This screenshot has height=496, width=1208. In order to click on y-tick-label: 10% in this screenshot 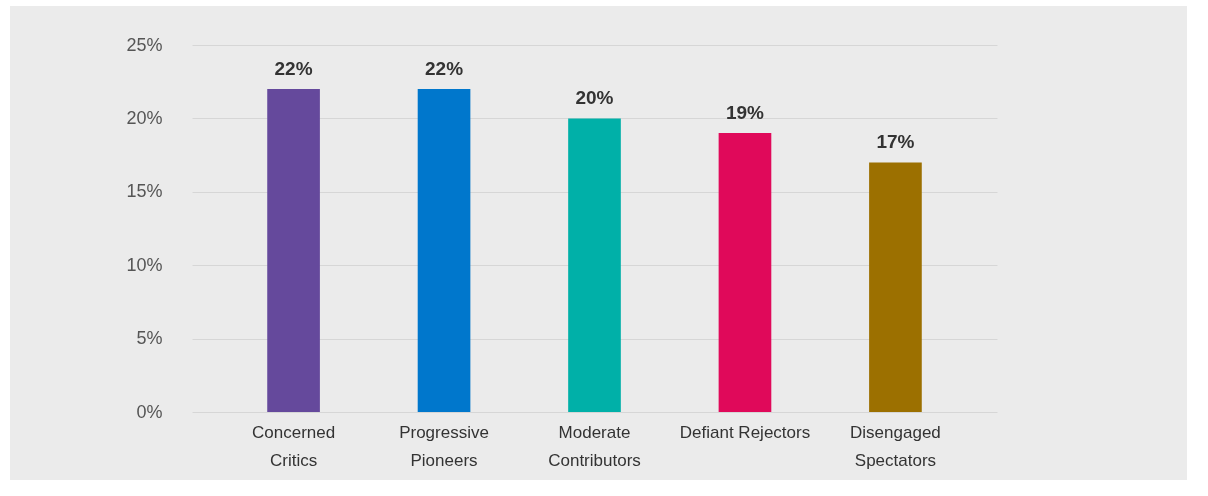, I will do `click(144, 264)`.